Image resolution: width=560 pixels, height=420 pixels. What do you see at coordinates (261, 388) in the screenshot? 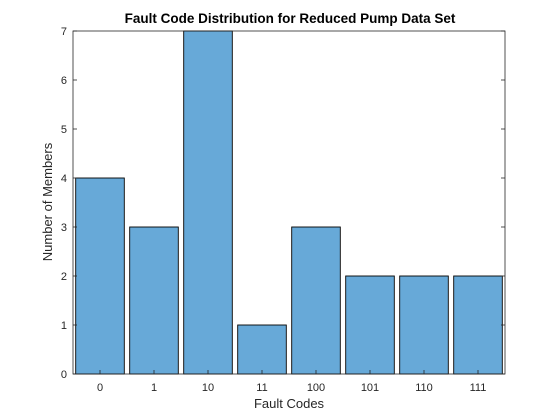
I see `x-tick-label: 11` at bounding box center [261, 388].